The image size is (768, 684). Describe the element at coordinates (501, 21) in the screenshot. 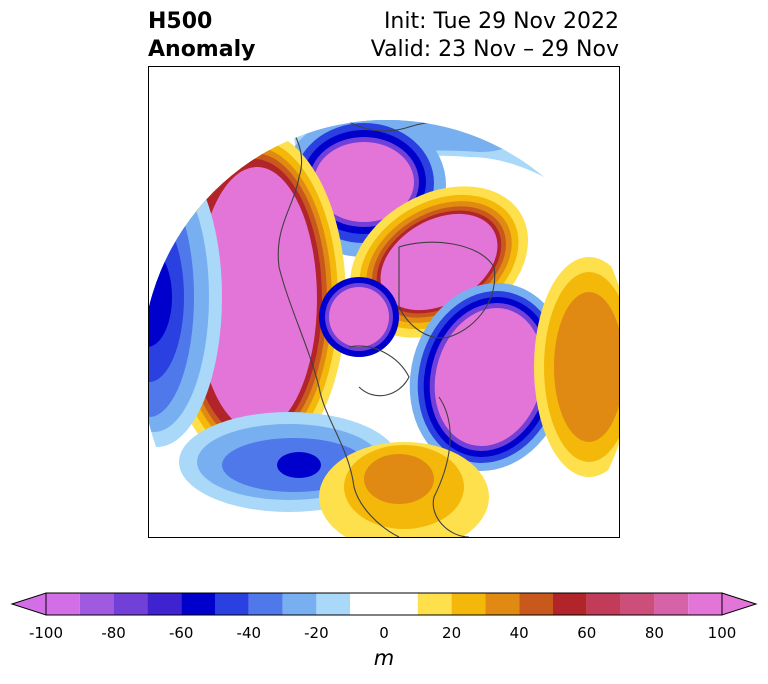

I see `init-time: Init: Tue 29 Nov 2022` at that location.